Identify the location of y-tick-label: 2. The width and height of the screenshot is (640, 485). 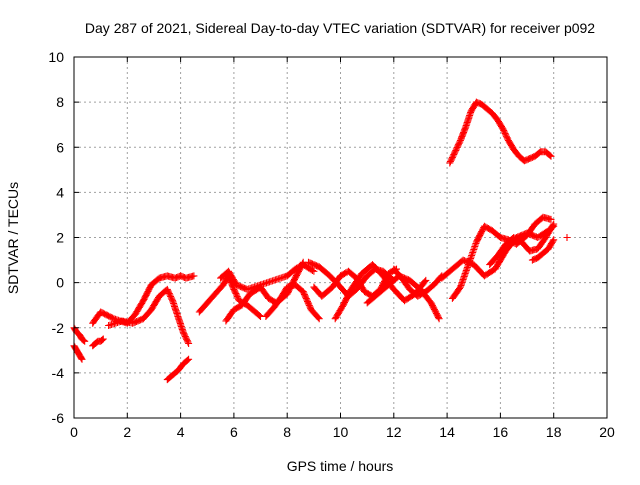
(60, 238).